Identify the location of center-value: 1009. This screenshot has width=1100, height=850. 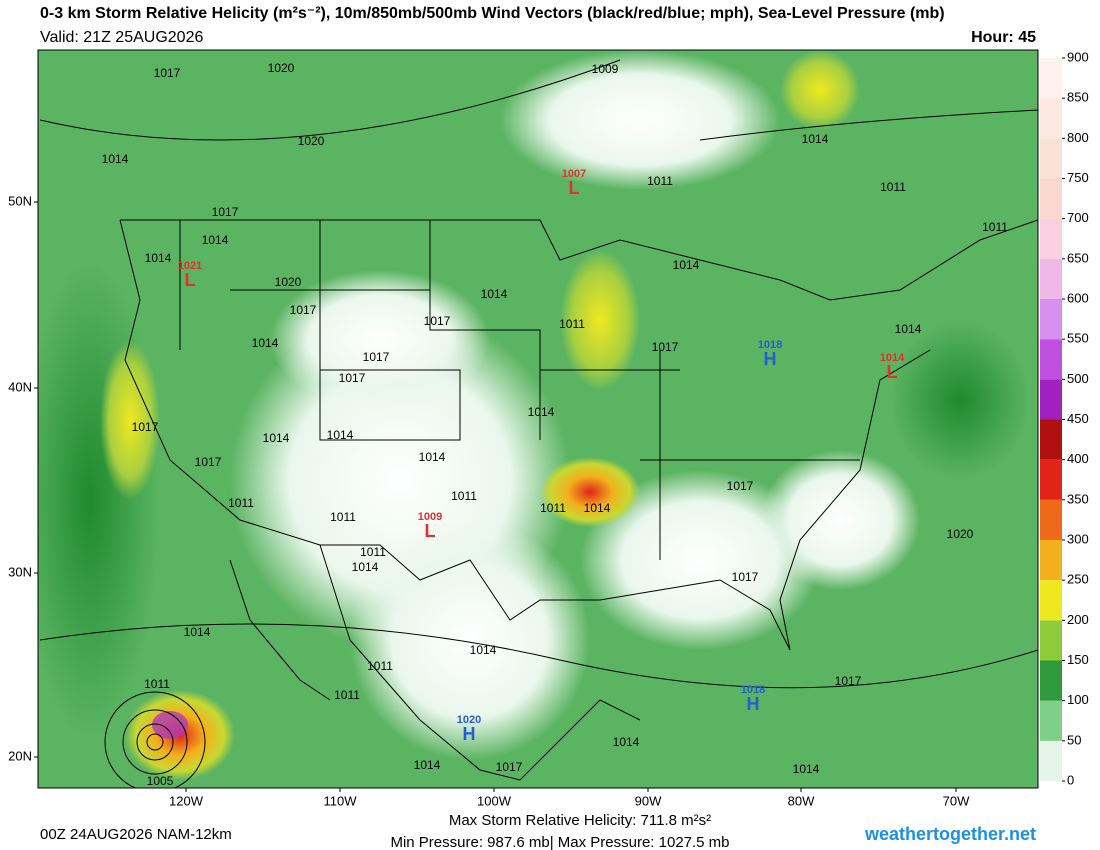
(430, 517).